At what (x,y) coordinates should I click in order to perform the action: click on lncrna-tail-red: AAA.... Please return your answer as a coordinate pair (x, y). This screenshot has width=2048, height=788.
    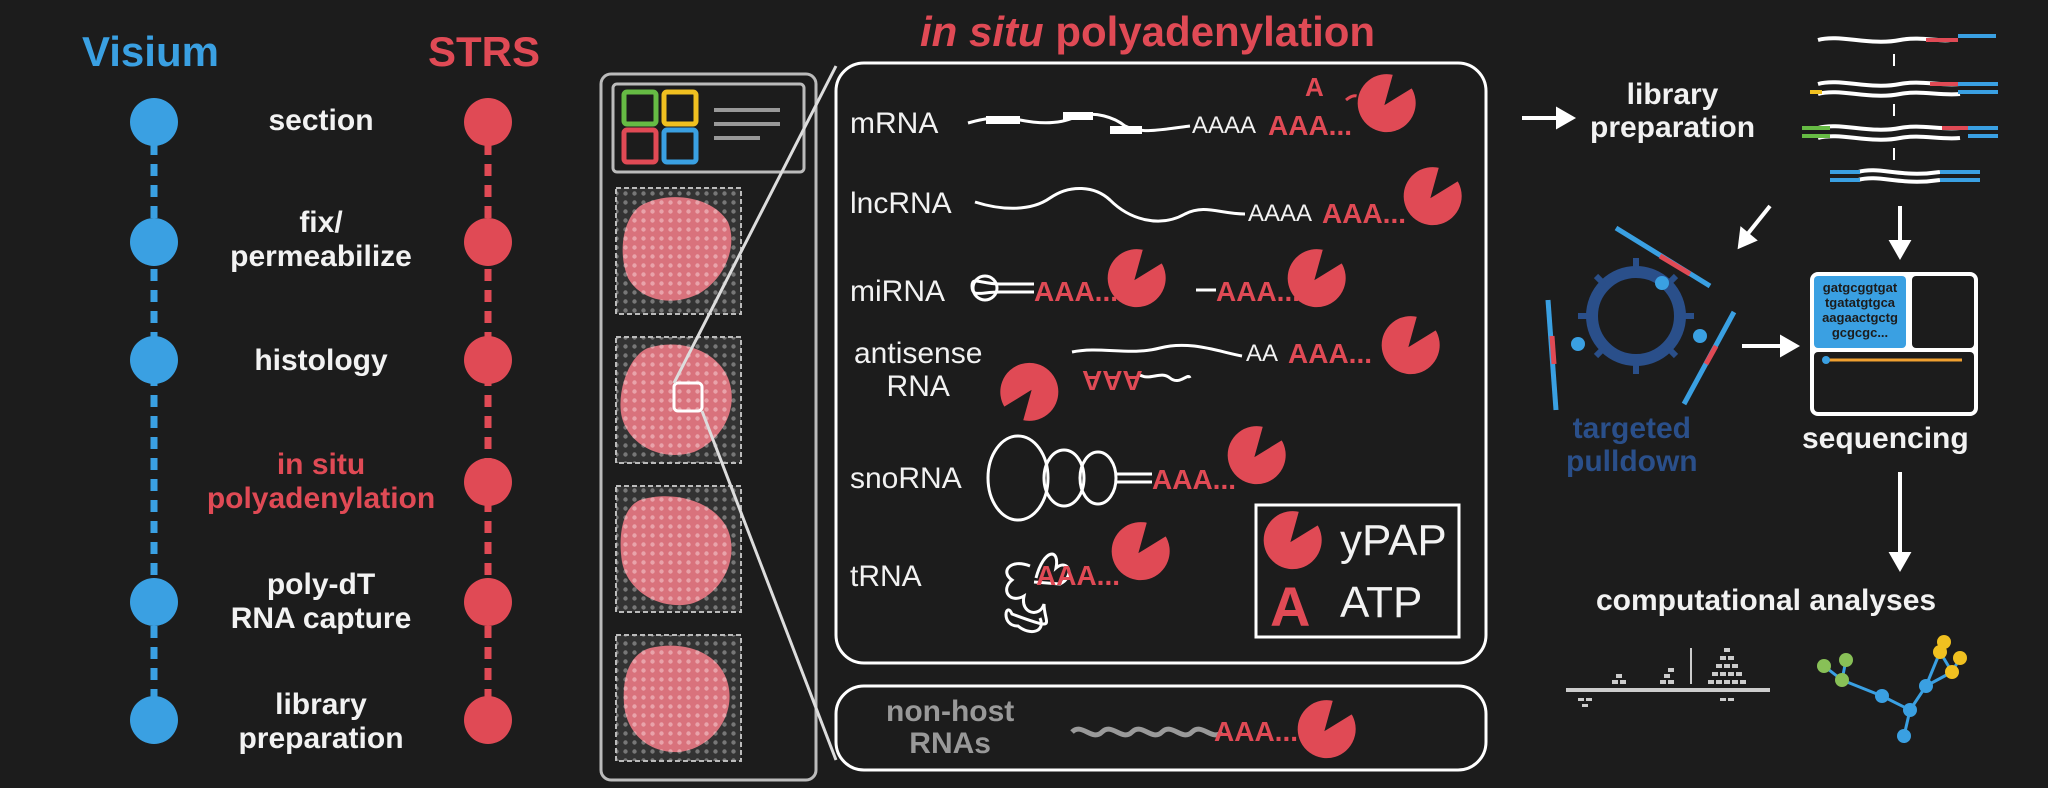
    Looking at the image, I should click on (1364, 213).